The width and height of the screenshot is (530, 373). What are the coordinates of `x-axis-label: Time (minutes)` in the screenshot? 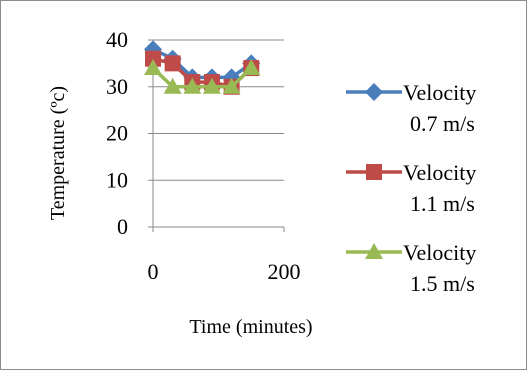 It's located at (250, 327).